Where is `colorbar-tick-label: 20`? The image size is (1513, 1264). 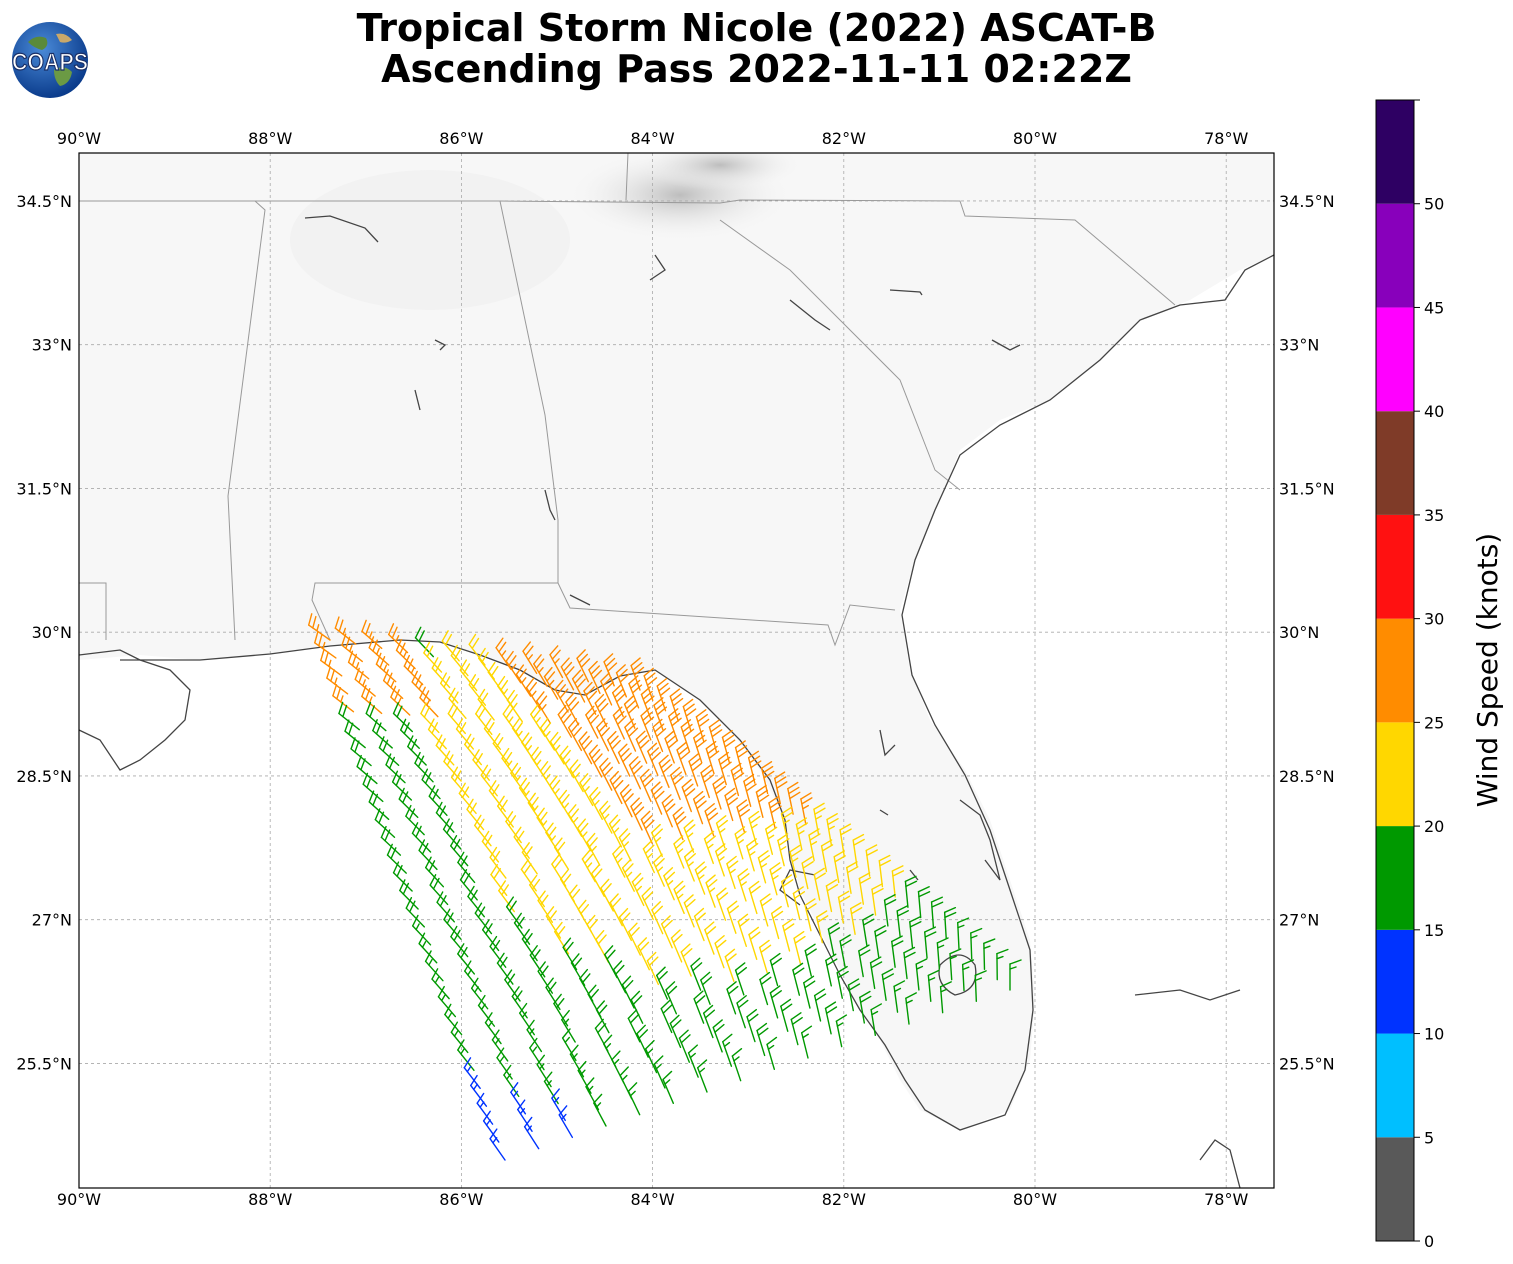
colorbar-tick-label: 20 is located at coordinates (1434, 826).